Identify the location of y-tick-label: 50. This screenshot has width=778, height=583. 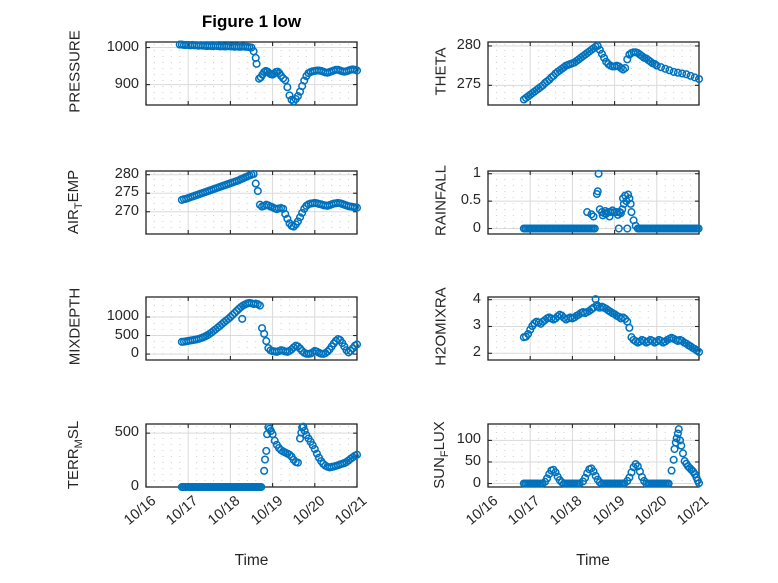
(472, 460).